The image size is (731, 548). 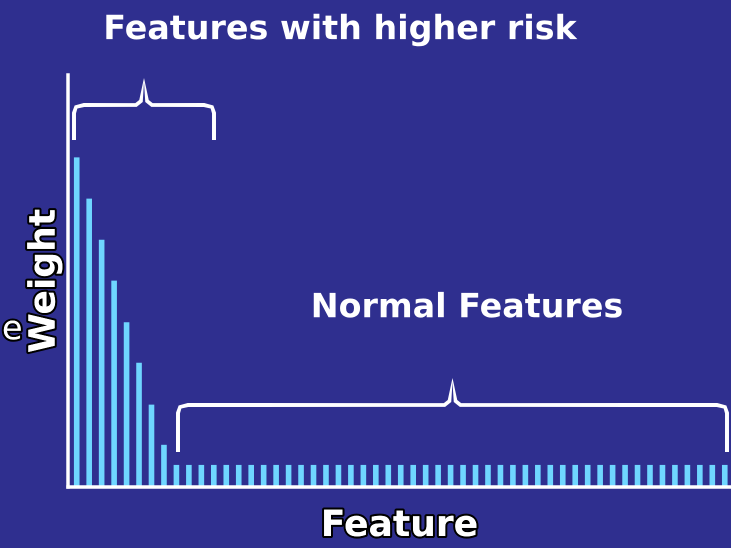 What do you see at coordinates (12, 330) in the screenshot?
I see `text: e` at bounding box center [12, 330].